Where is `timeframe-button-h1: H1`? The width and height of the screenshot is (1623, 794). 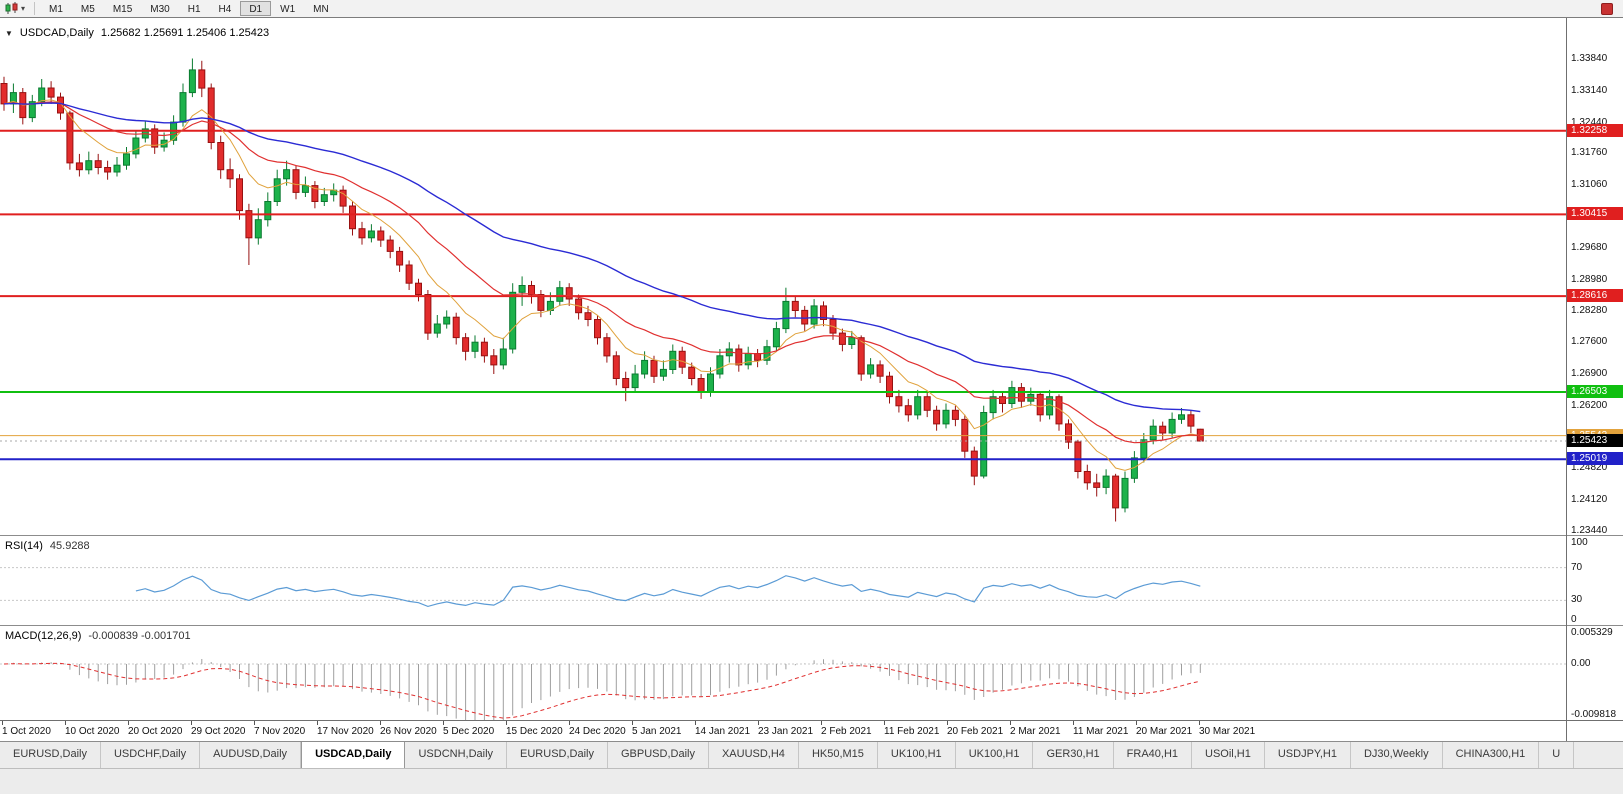 timeframe-button-h1: H1 is located at coordinates (194, 9).